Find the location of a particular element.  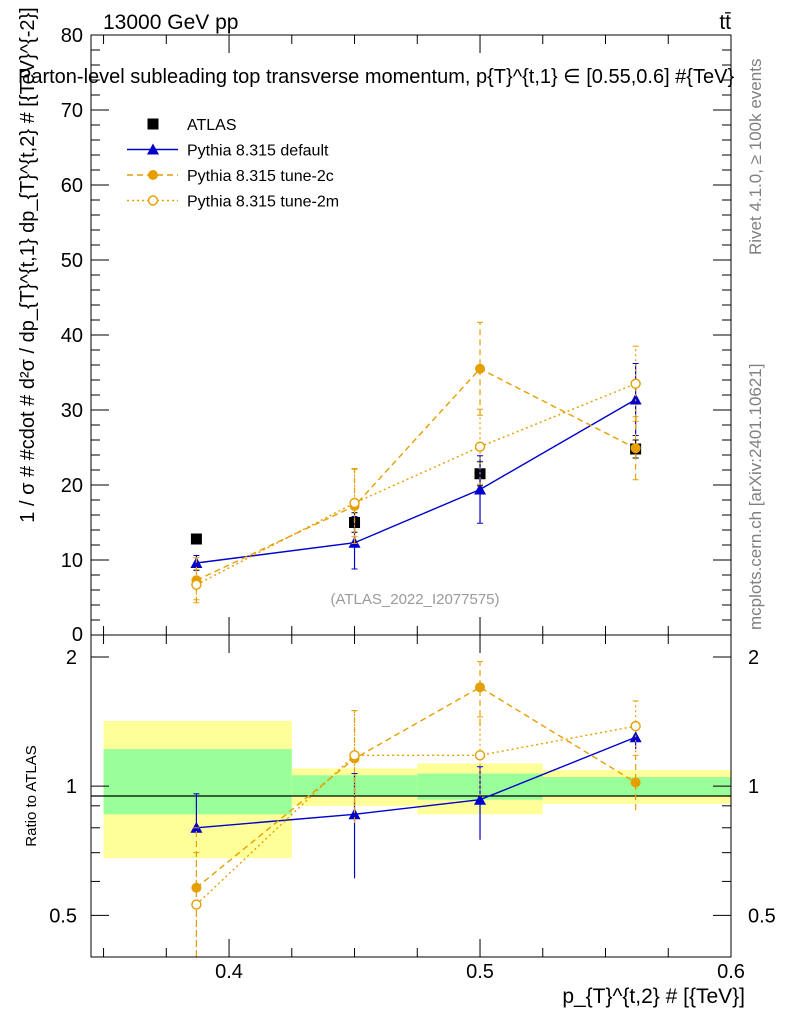

ratio-band-inner is located at coordinates (197, 782).